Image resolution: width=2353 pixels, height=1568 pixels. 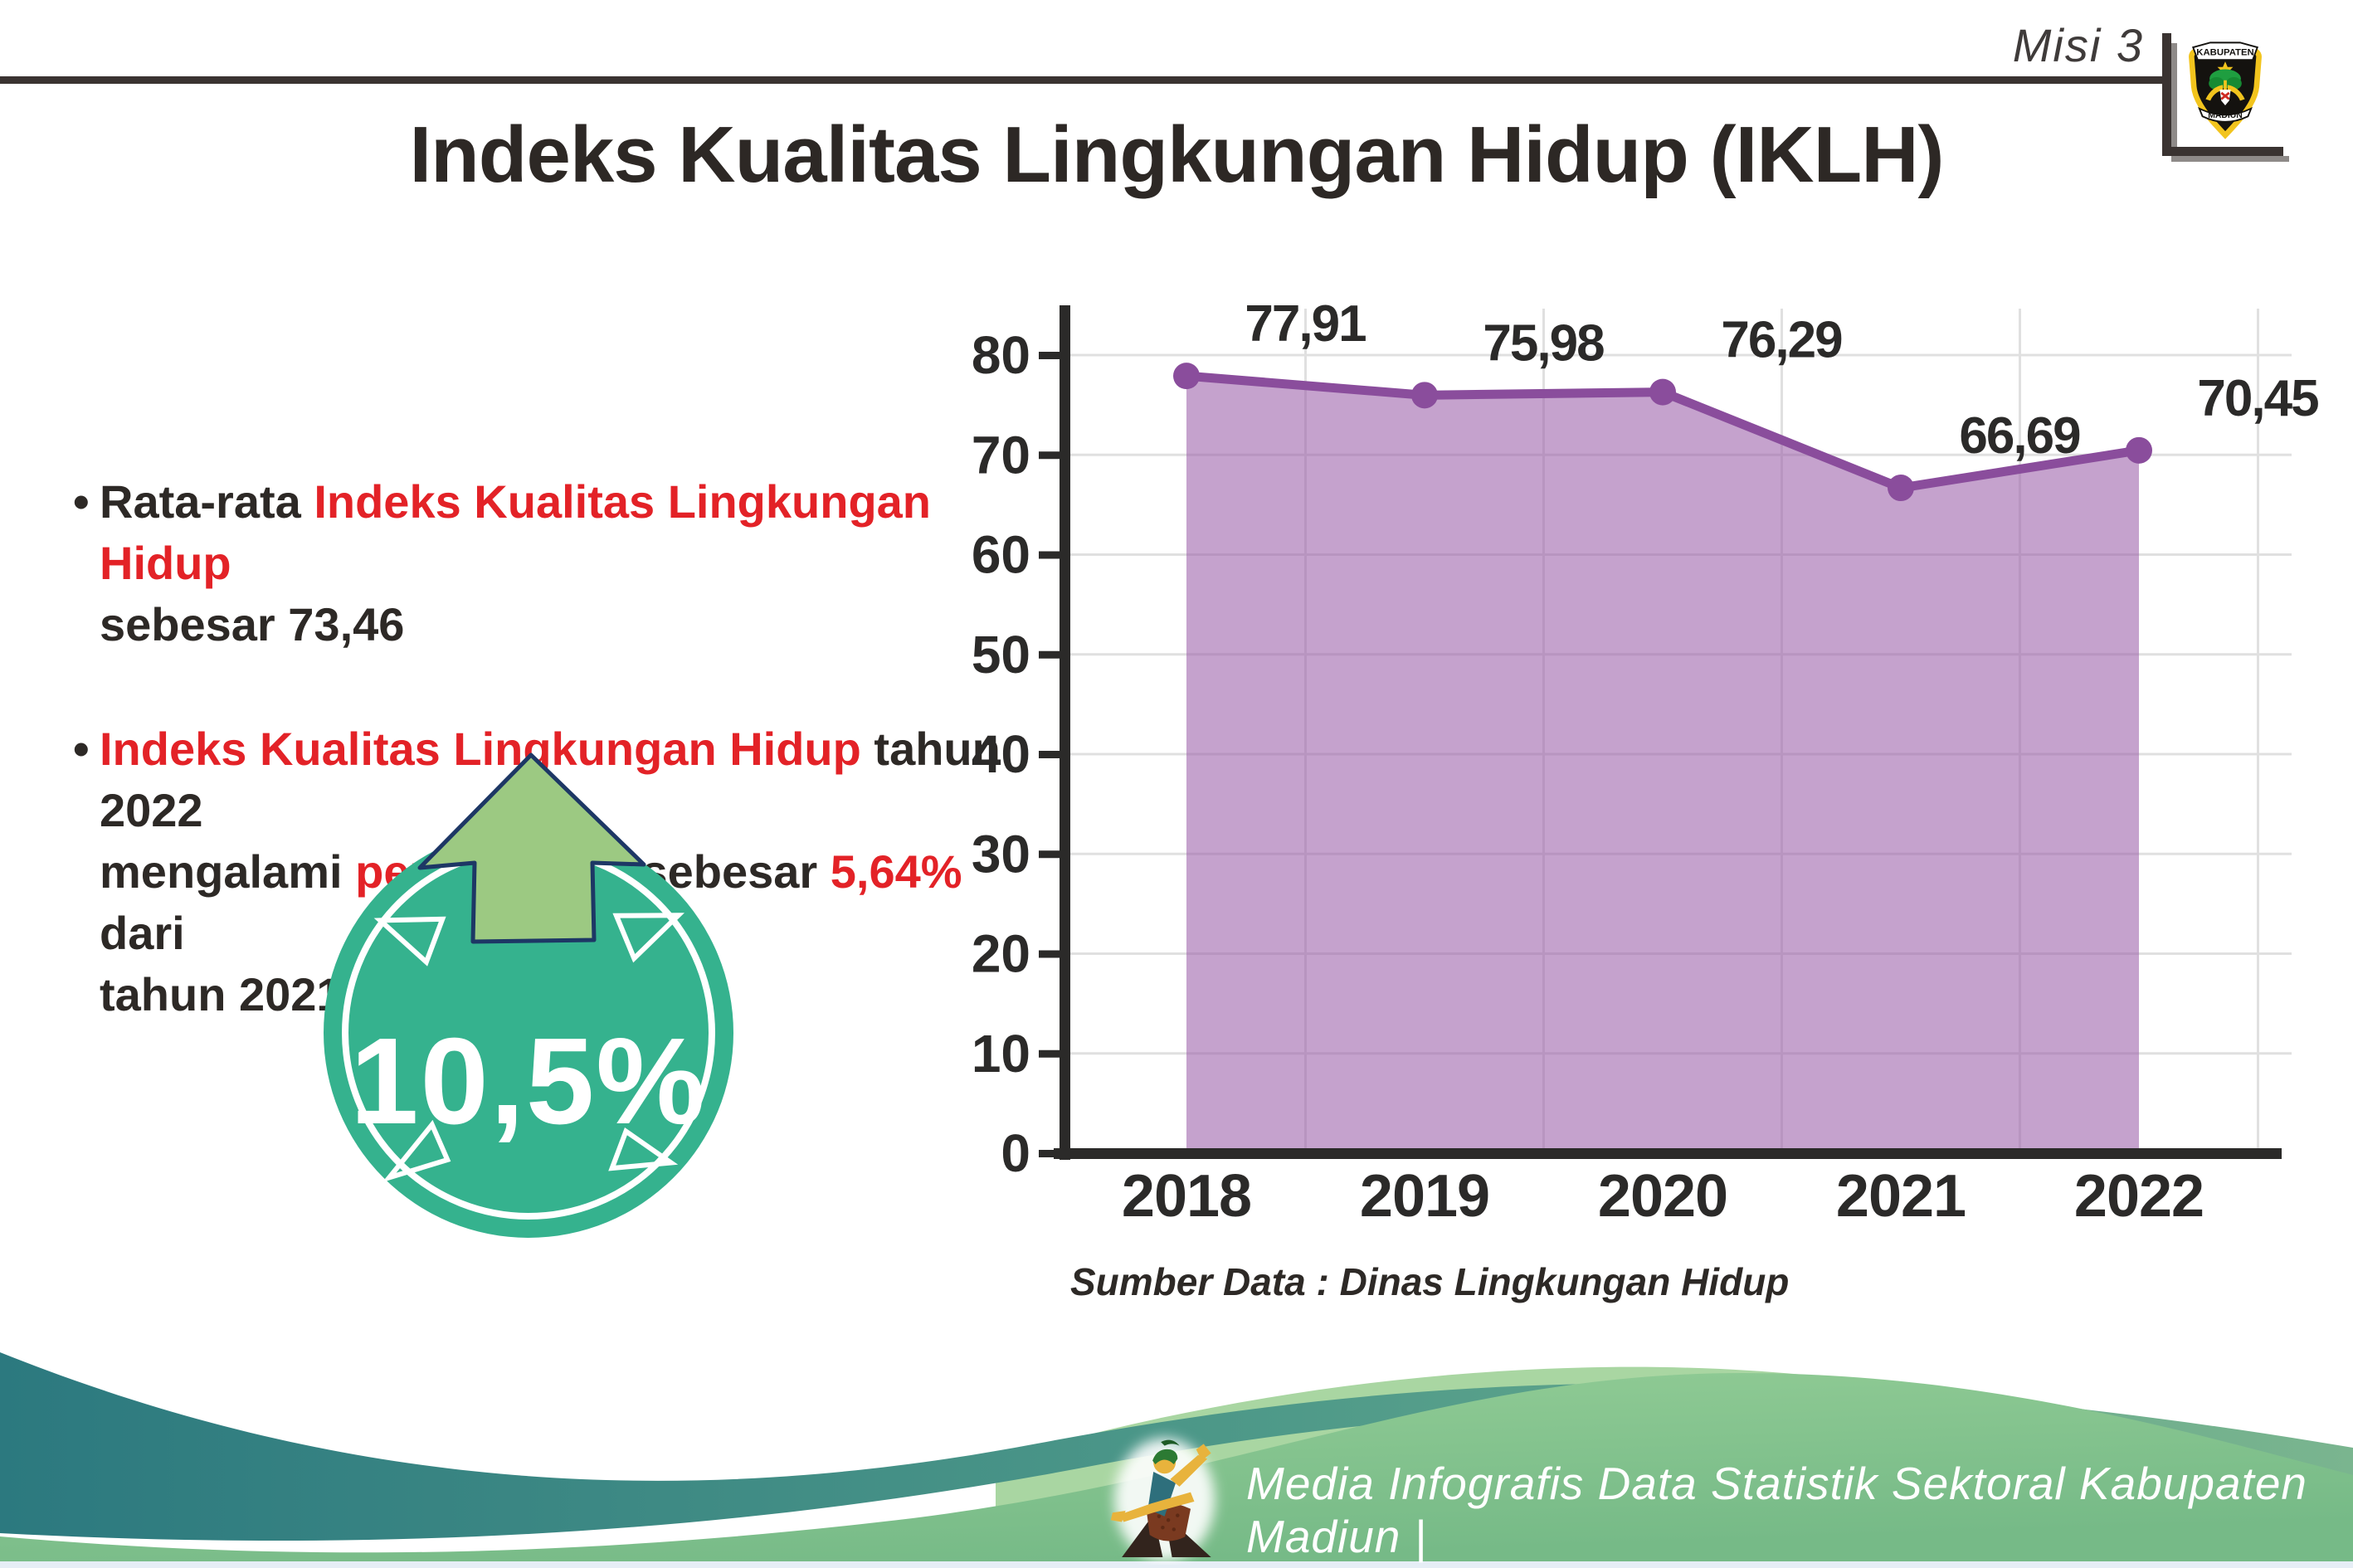 What do you see at coordinates (896, 871) in the screenshot?
I see `bullet-text-segment: 5,64%` at bounding box center [896, 871].